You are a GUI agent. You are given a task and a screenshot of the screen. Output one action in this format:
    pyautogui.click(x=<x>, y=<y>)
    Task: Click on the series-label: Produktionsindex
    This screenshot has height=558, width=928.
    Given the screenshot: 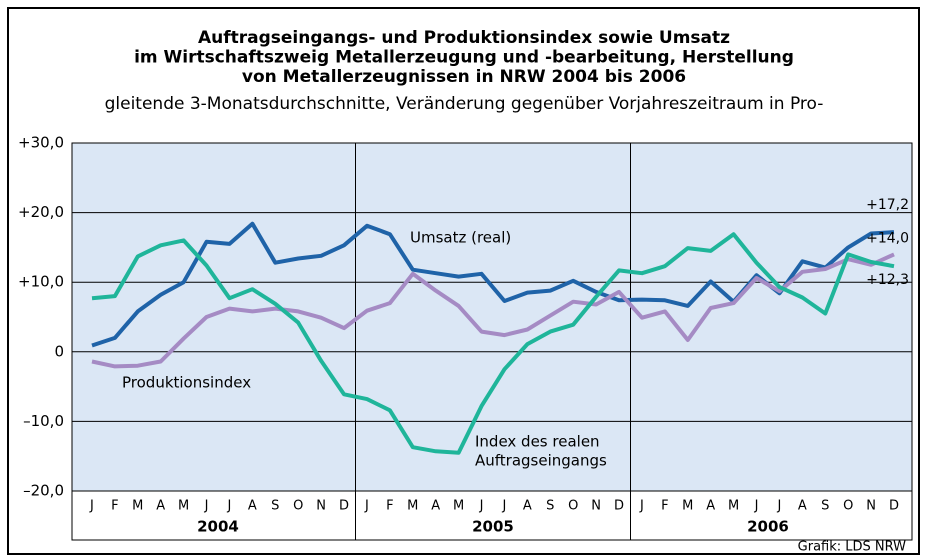 What is the action you would take?
    pyautogui.click(x=186, y=383)
    